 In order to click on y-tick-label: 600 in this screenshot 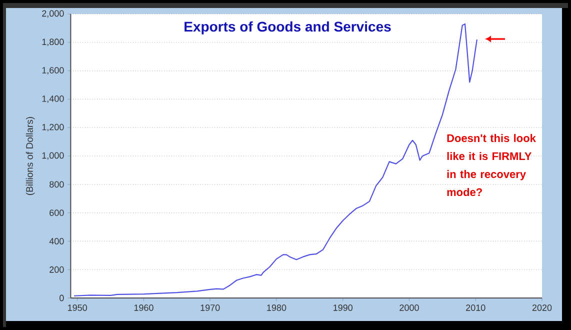, I will do `click(57, 213)`.